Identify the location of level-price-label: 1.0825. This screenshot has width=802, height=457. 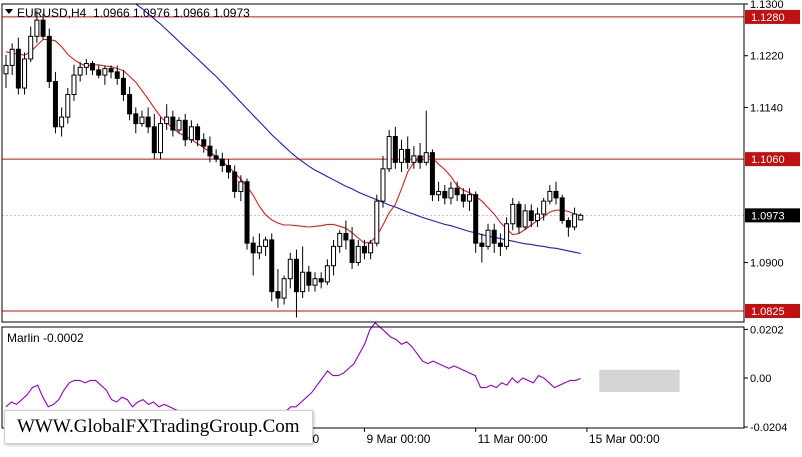
(768, 312).